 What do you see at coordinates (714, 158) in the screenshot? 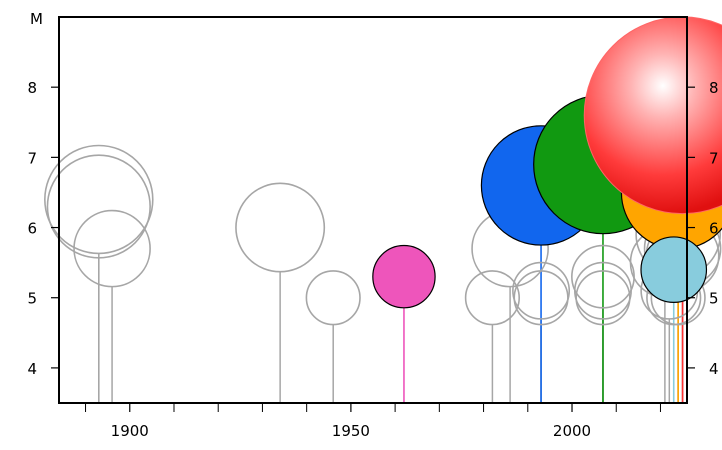
I see `y-tick-label-right: 7` at bounding box center [714, 158].